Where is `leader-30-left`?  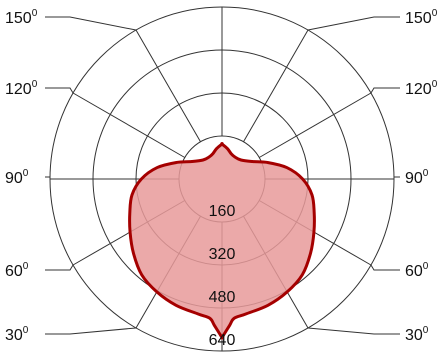
leader-30-left is located at coordinates (91, 331).